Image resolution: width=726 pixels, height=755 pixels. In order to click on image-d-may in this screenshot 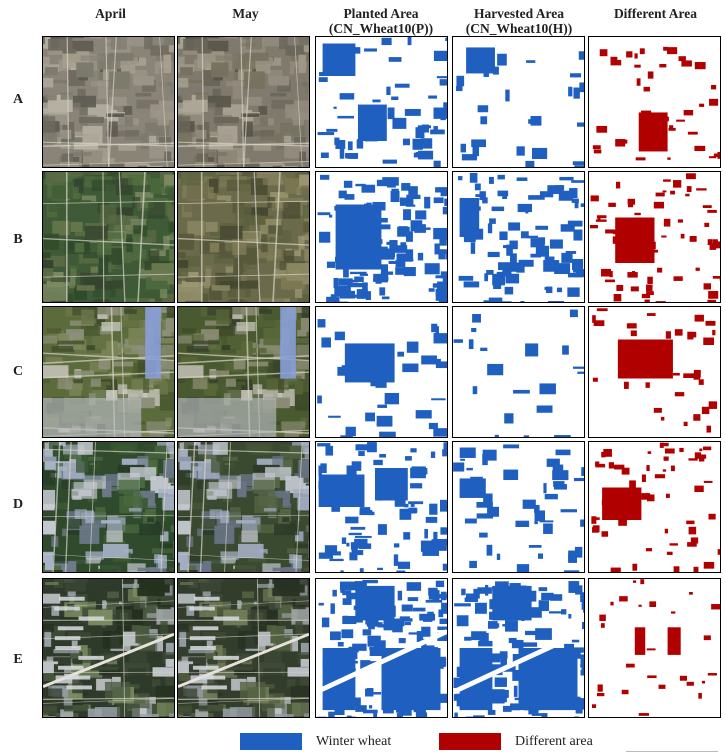, I will do `click(243, 507)`.